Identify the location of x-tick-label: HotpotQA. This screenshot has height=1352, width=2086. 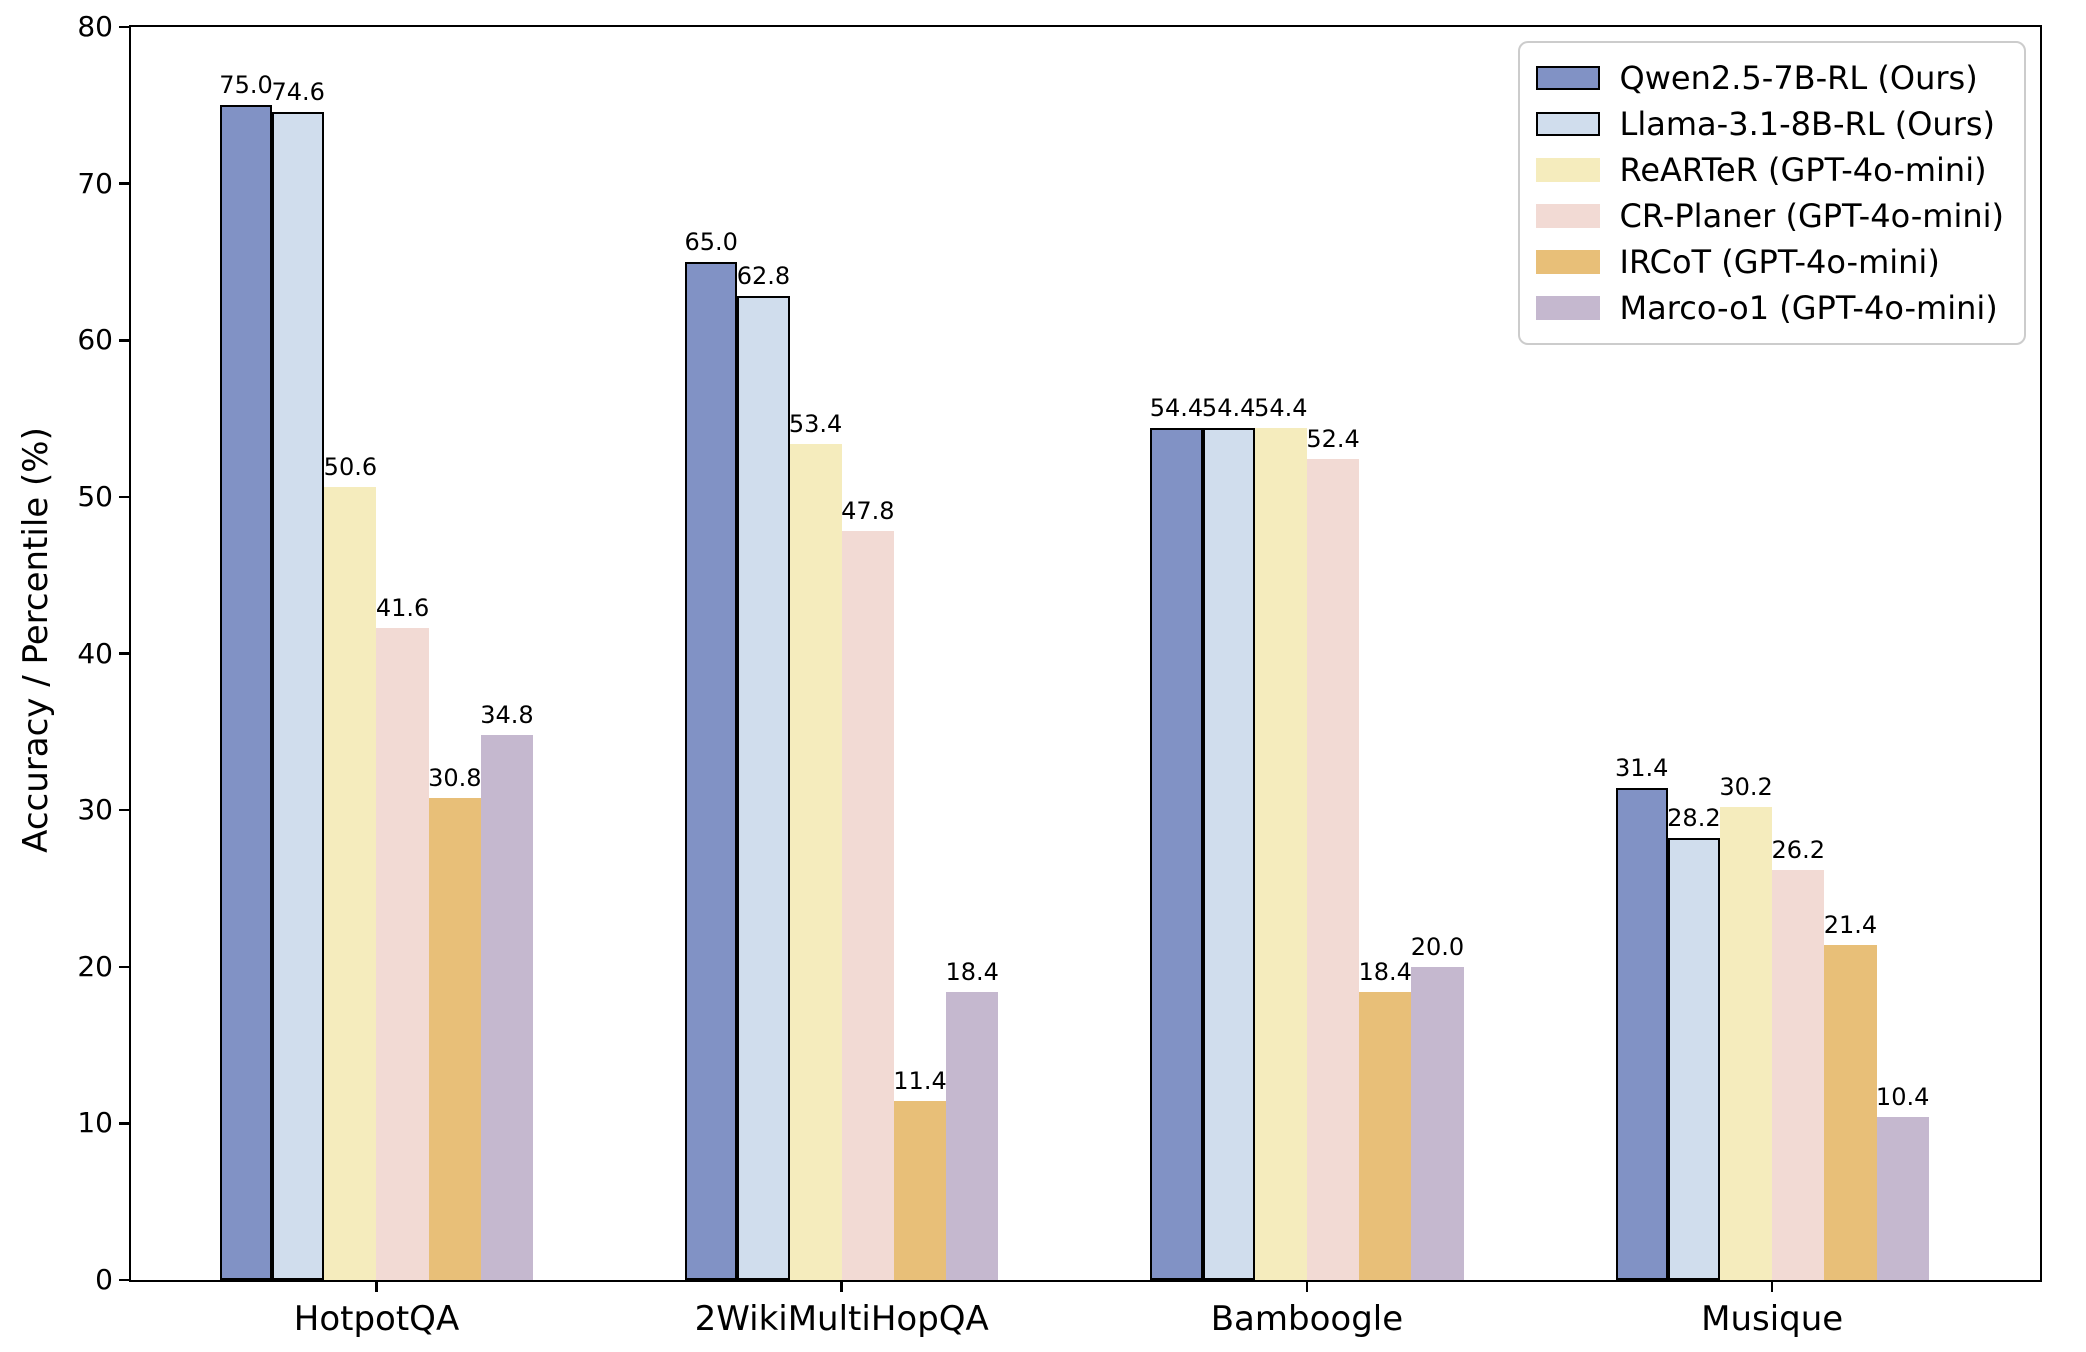
(376, 1319).